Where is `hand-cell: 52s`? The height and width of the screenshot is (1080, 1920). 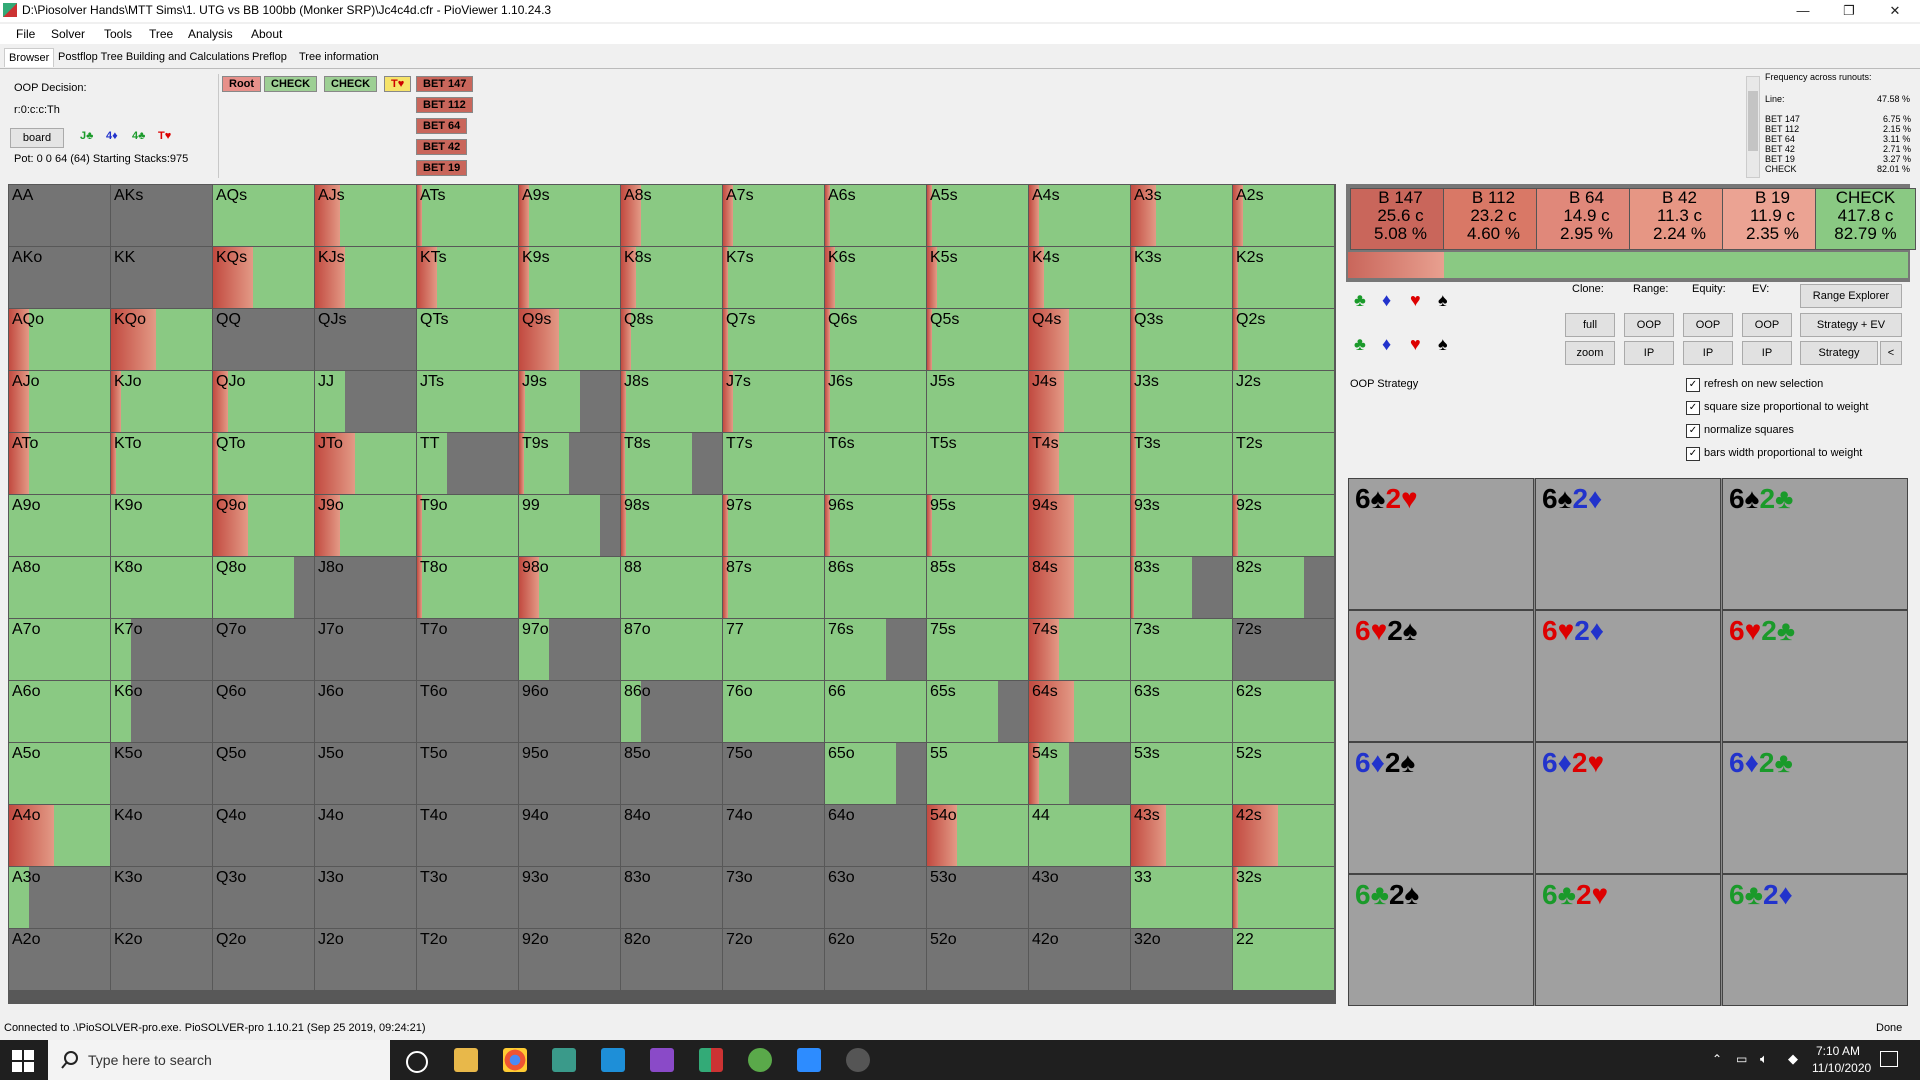 hand-cell: 52s is located at coordinates (1283, 773).